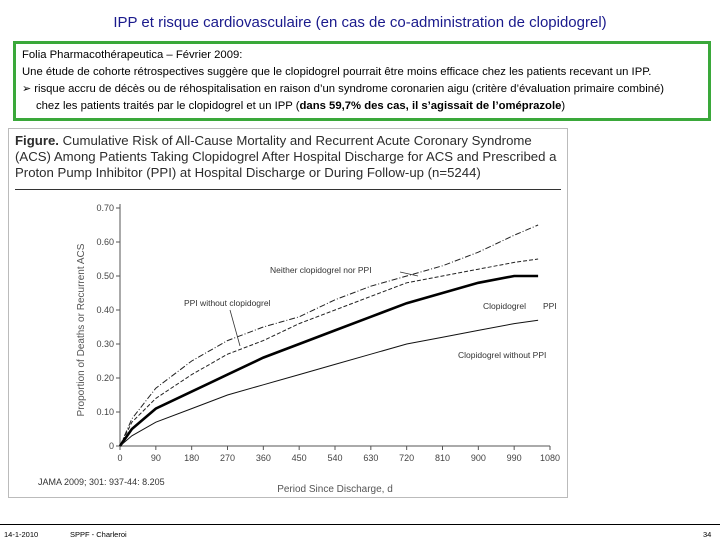 Image resolution: width=720 pixels, height=540 pixels. What do you see at coordinates (370, 458) in the screenshot?
I see `x-tick-label: 630` at bounding box center [370, 458].